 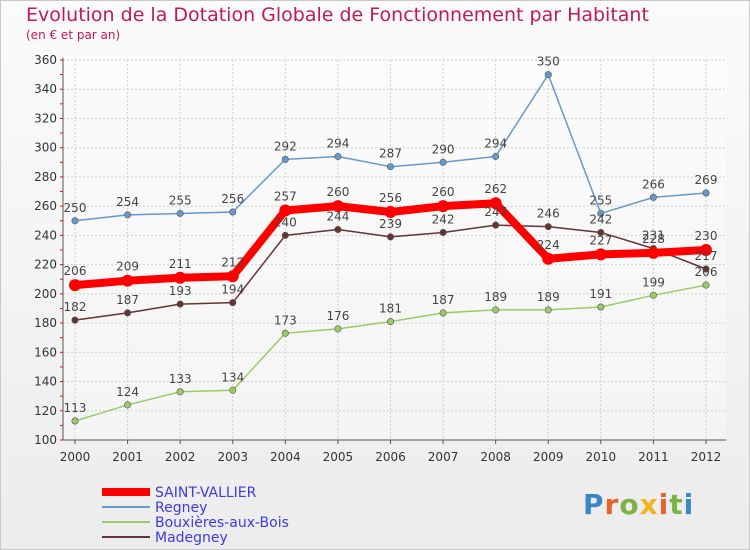 I want to click on chart-subtitle: (en € et par an), so click(x=73, y=35).